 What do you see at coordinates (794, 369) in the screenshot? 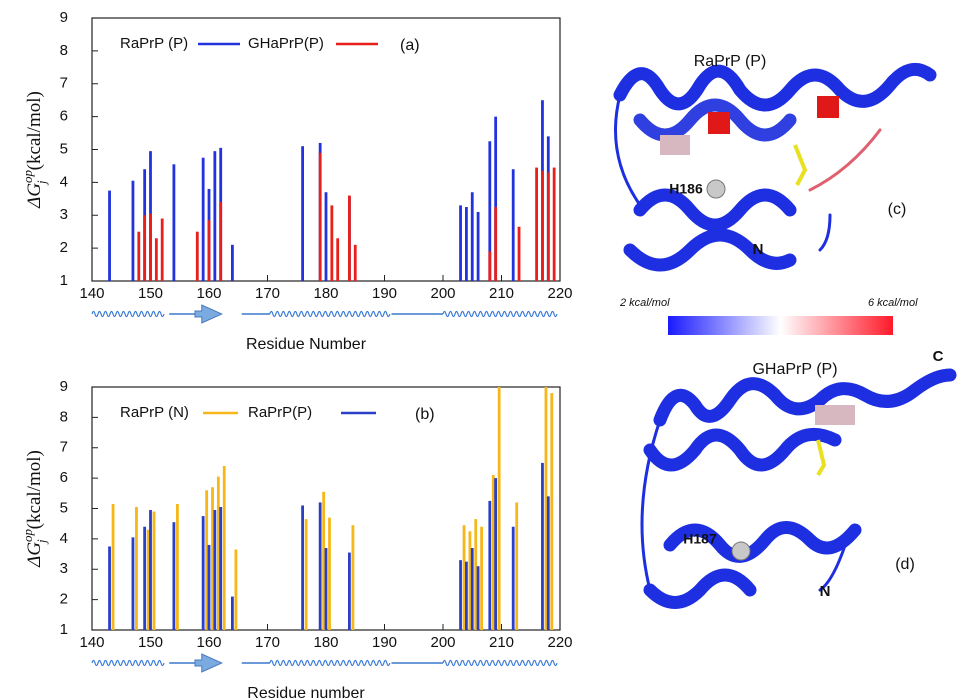
I see `structure-title: GHaPrP (P)` at bounding box center [794, 369].